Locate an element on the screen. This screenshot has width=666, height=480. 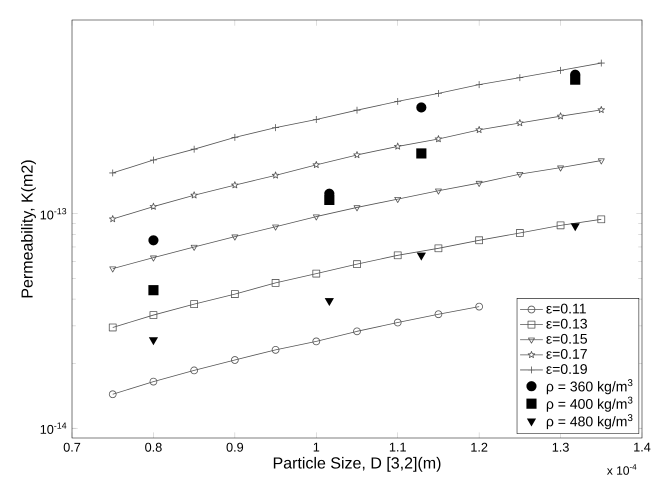
x-tick-label: 1.1 is located at coordinates (398, 447).